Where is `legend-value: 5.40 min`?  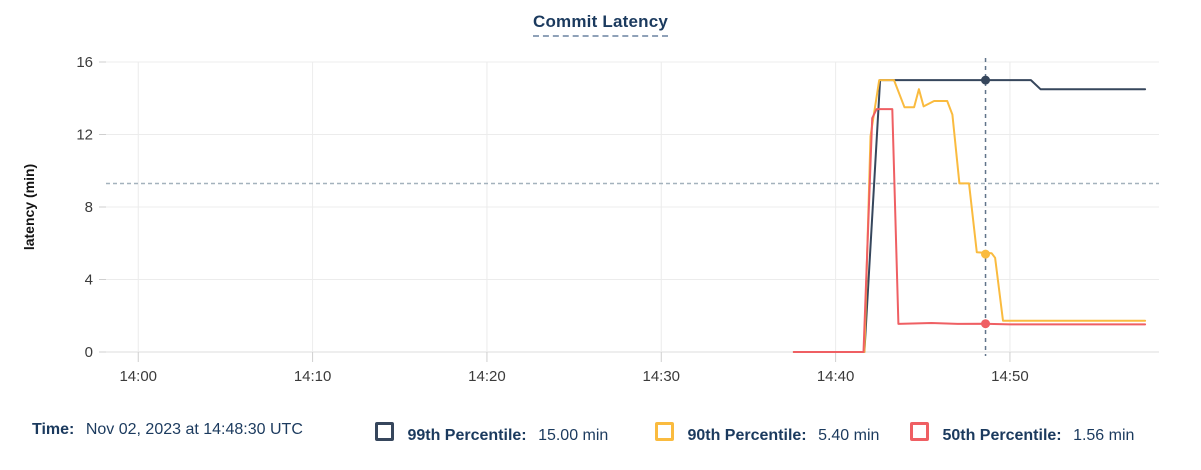
legend-value: 5.40 min is located at coordinates (849, 435).